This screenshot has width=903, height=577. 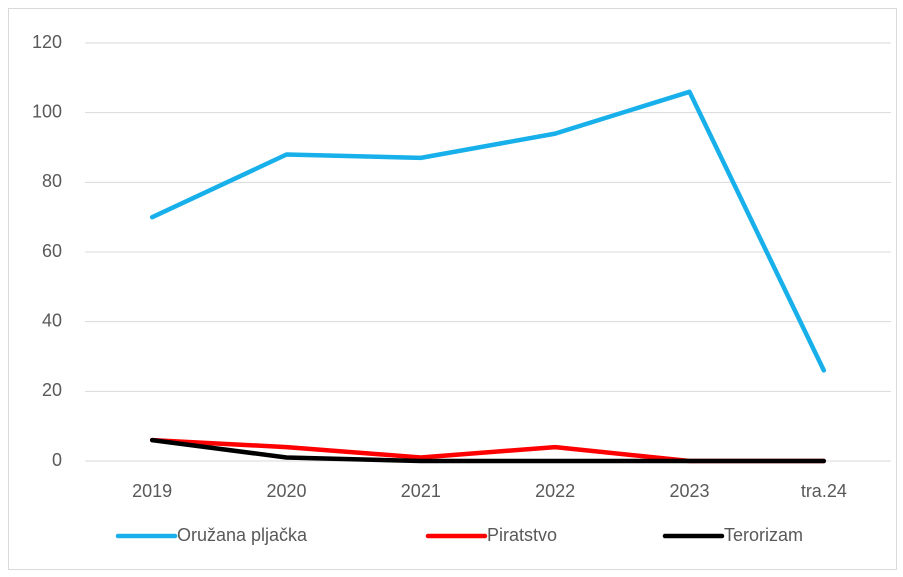 I want to click on y-tick-label: 100, so click(x=47, y=111).